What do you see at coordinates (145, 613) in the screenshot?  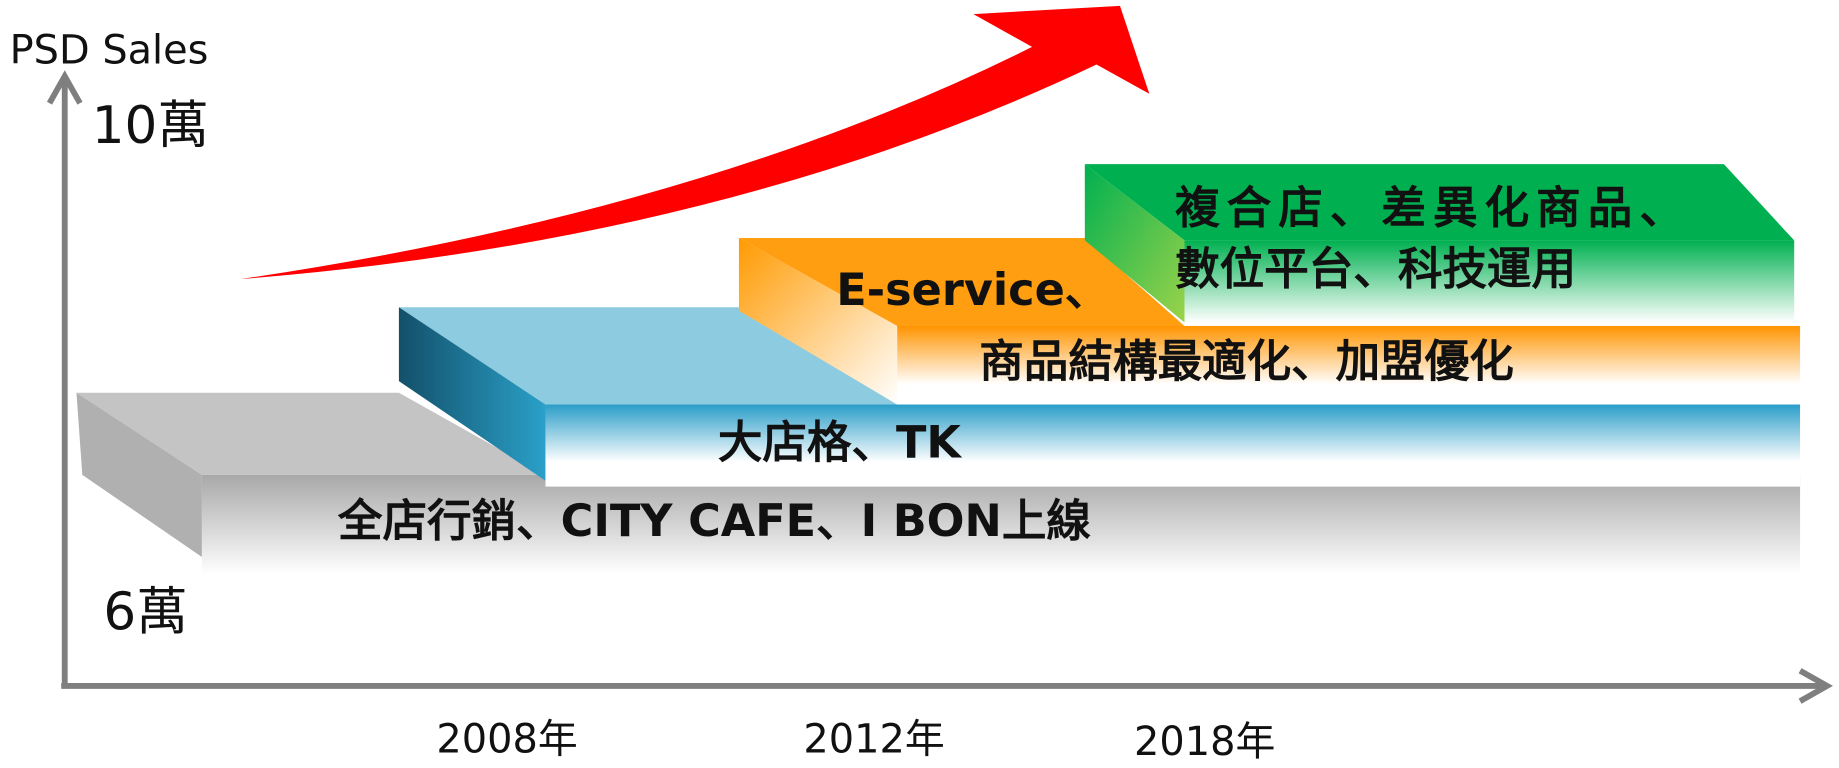 I see `y-bottom-label: 6萬` at bounding box center [145, 613].